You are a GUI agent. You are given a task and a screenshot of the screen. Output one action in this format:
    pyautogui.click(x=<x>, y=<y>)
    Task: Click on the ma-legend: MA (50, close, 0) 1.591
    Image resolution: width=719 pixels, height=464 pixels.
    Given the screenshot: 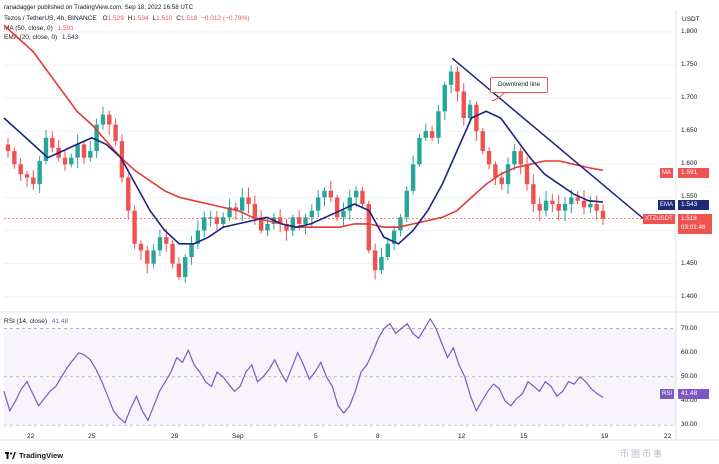 What is the action you would take?
    pyautogui.click(x=39, y=28)
    